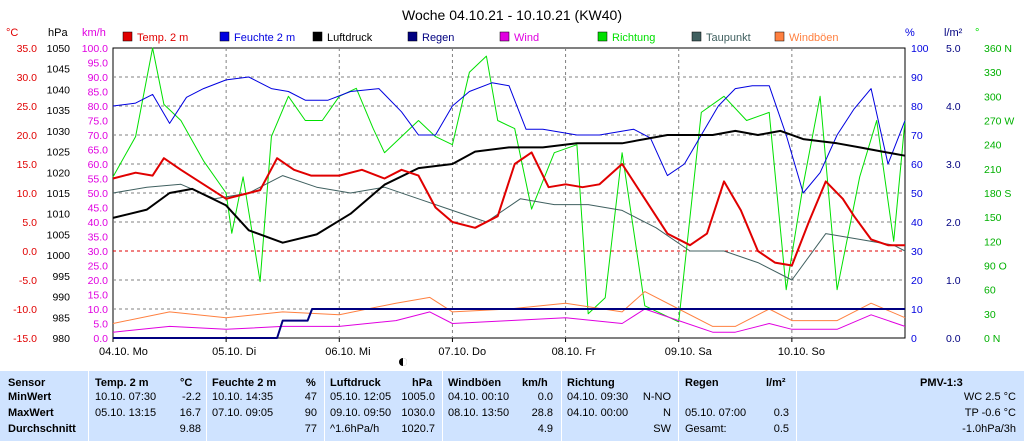 The image size is (1024, 441). Describe the element at coordinates (59, 194) in the screenshot. I see `hpa-tick-label: 1015` at that location.